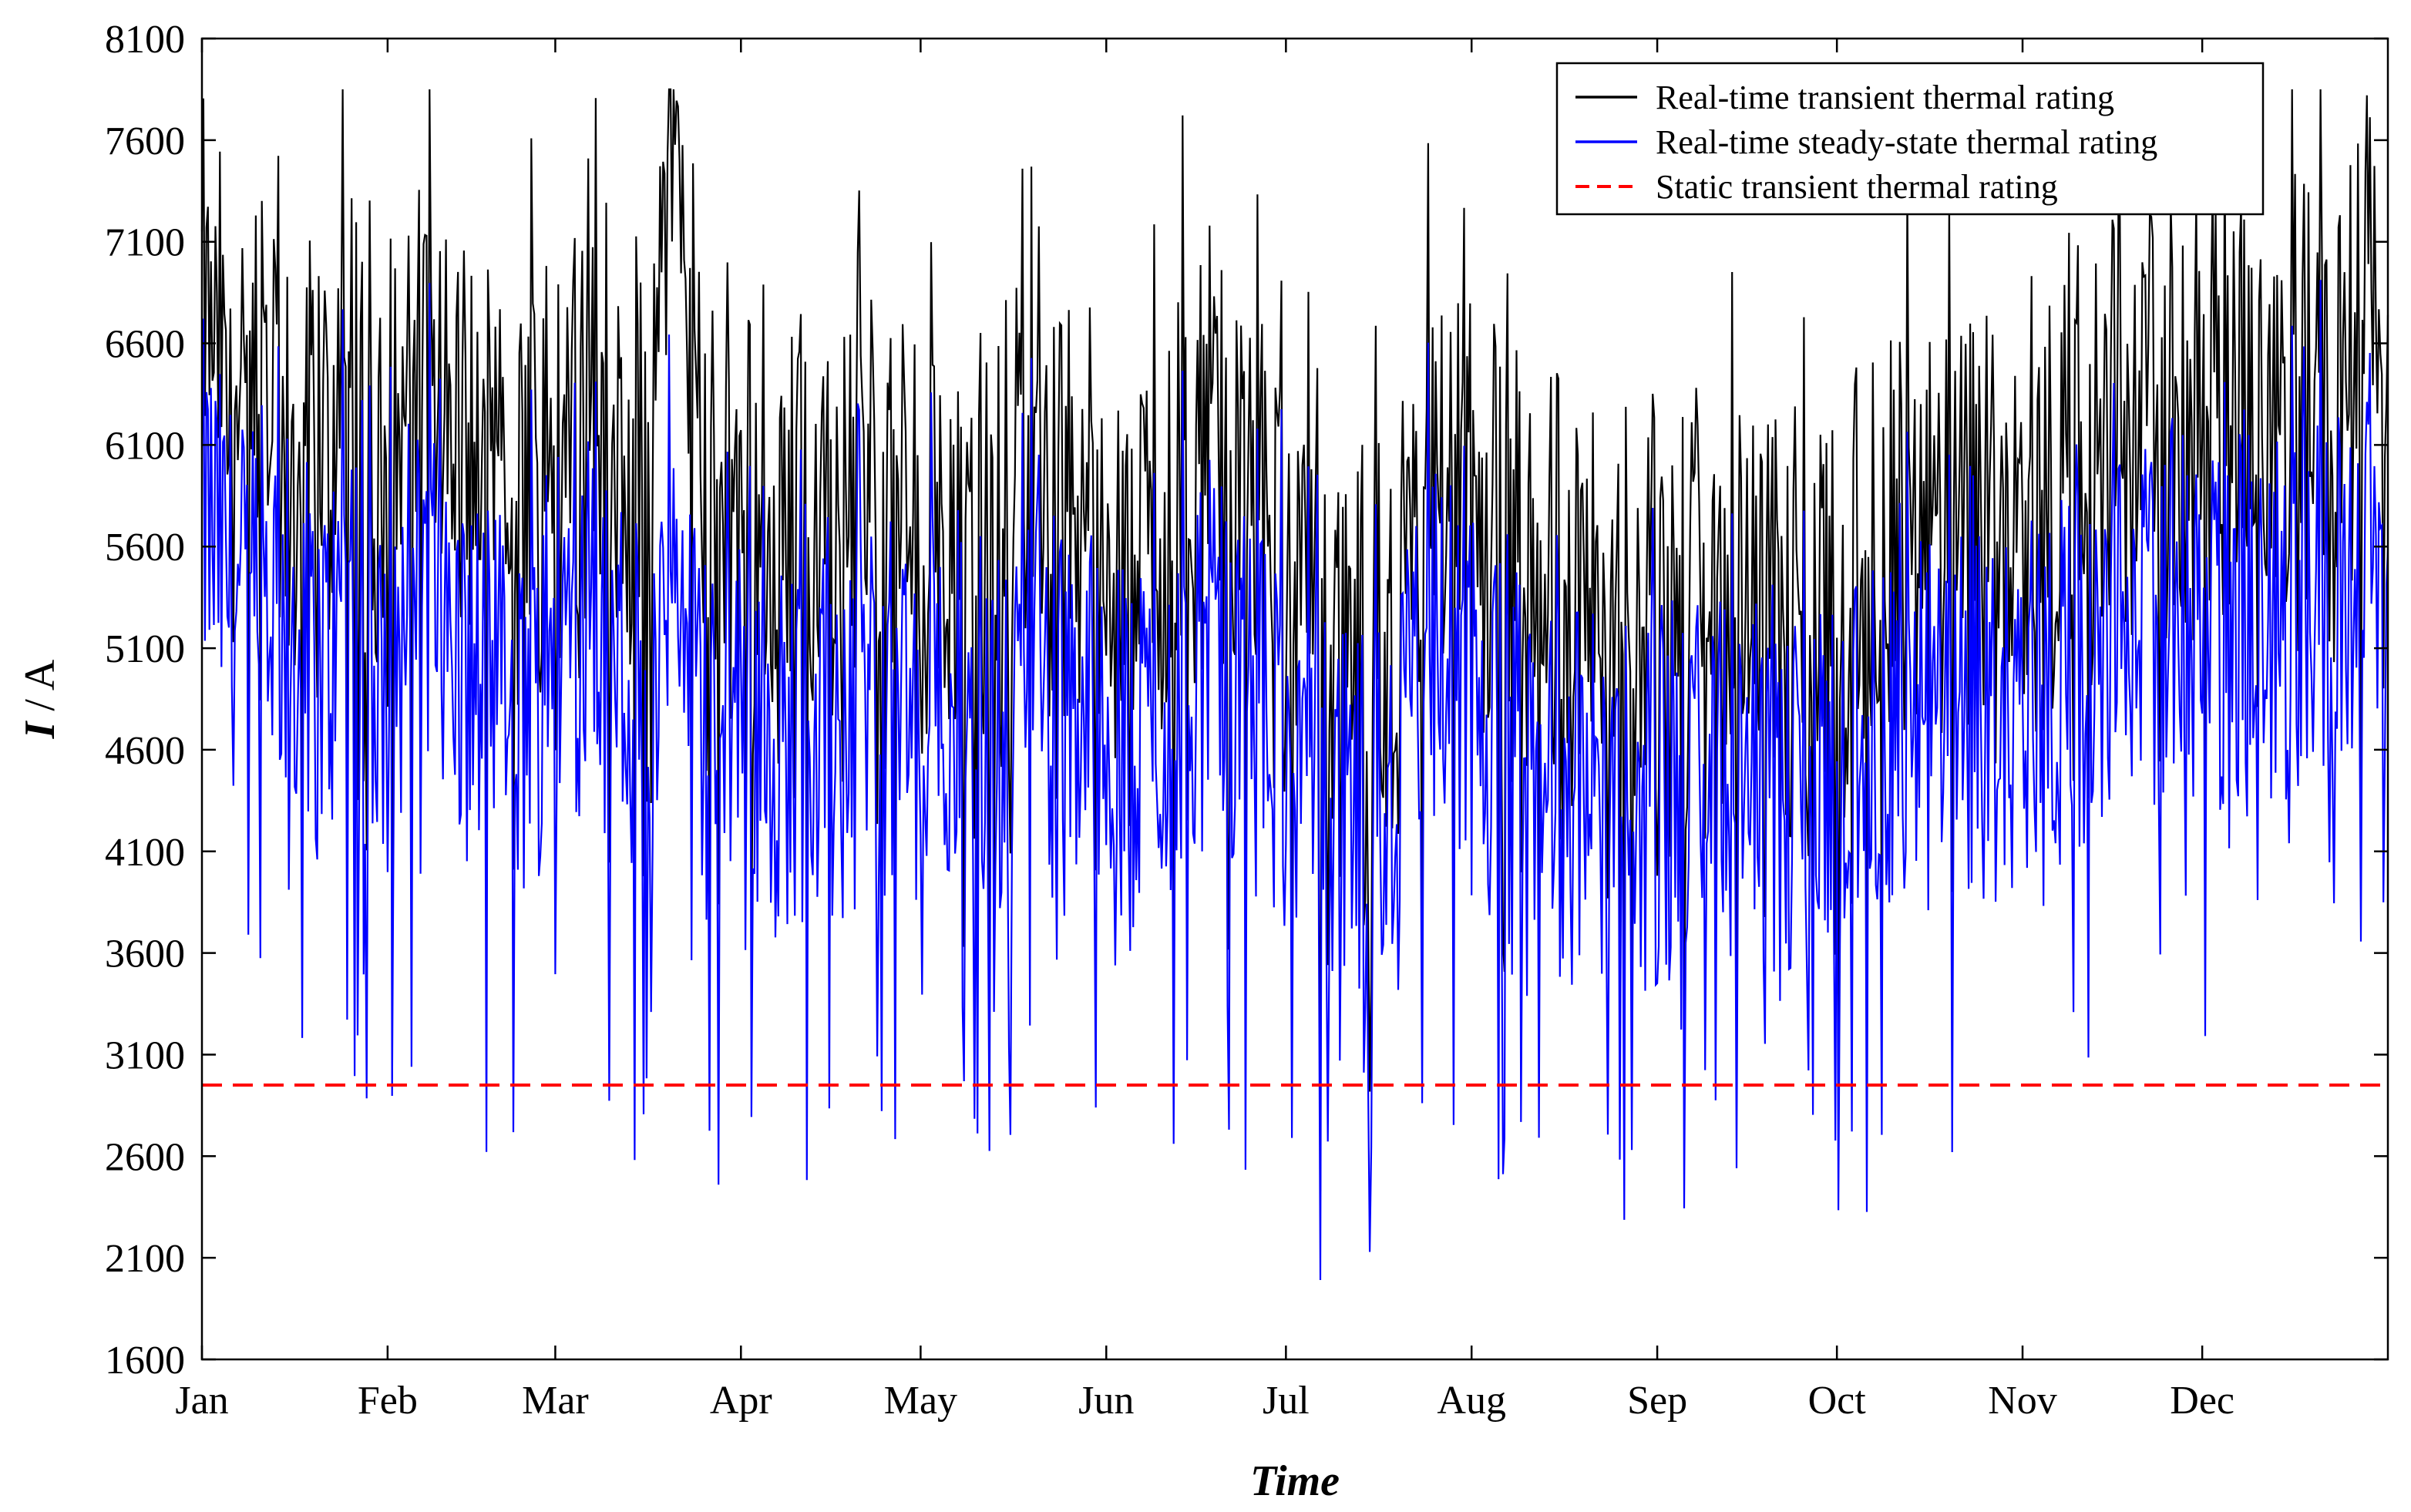 This screenshot has height=1512, width=2411. What do you see at coordinates (145, 1259) in the screenshot?
I see `y-tick-label: 2100` at bounding box center [145, 1259].